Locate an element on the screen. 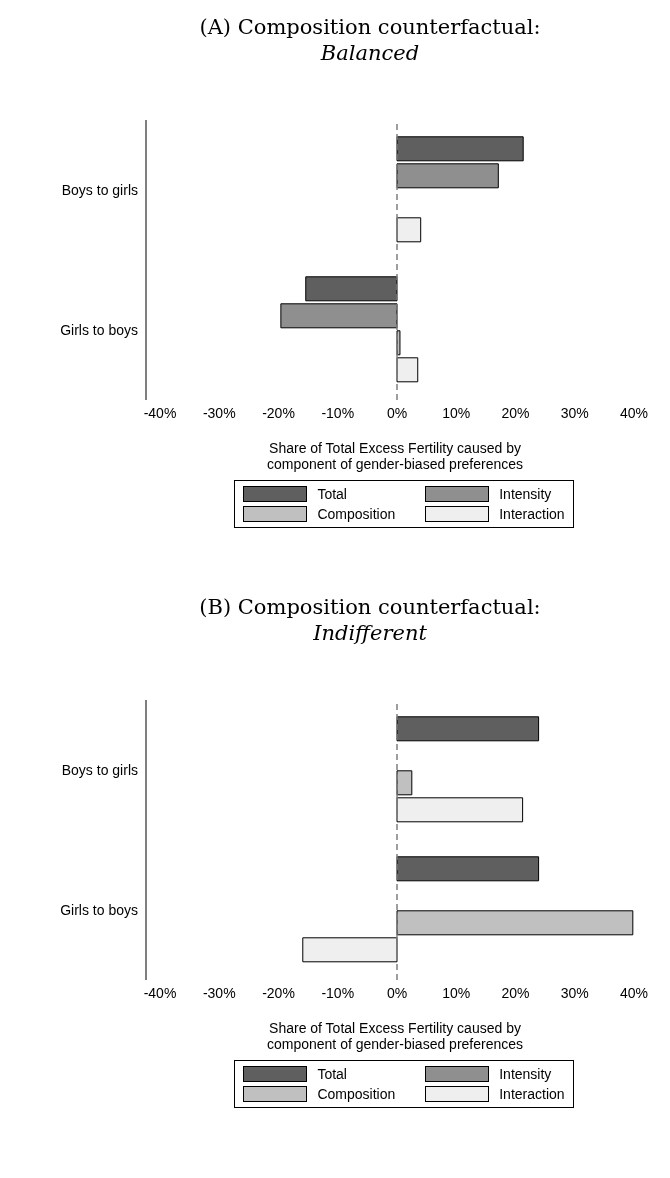 The width and height of the screenshot is (670, 1178). chart-subtitle: Indifferent is located at coordinates (370, 633).